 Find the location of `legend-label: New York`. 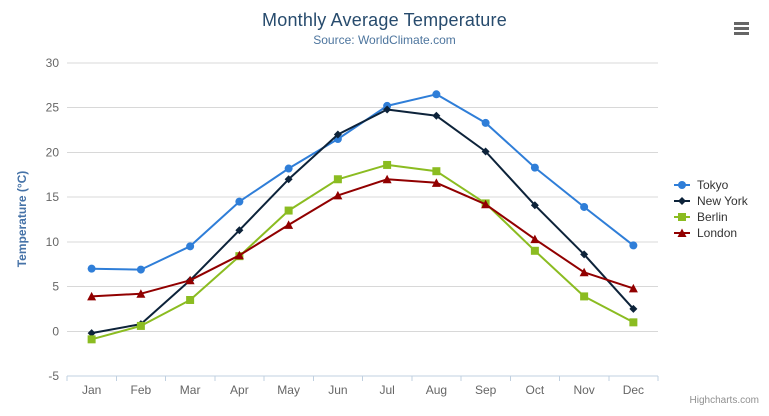

legend-label: New York is located at coordinates (722, 201).